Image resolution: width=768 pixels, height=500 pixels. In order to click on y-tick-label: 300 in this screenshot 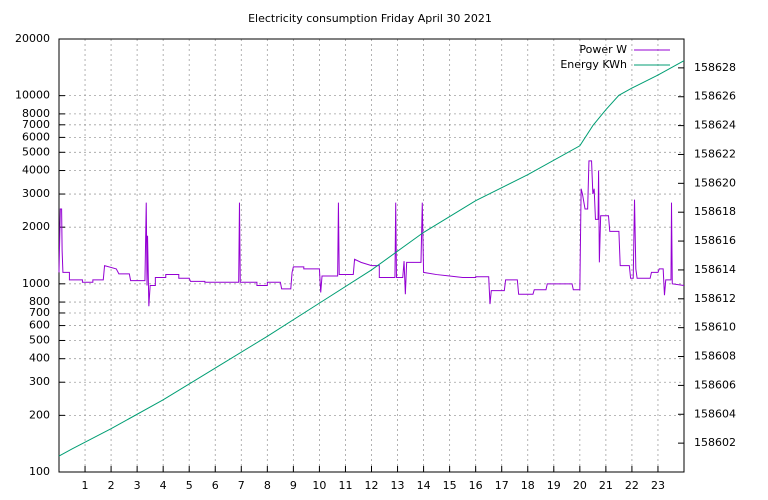, I will do `click(39, 381)`.